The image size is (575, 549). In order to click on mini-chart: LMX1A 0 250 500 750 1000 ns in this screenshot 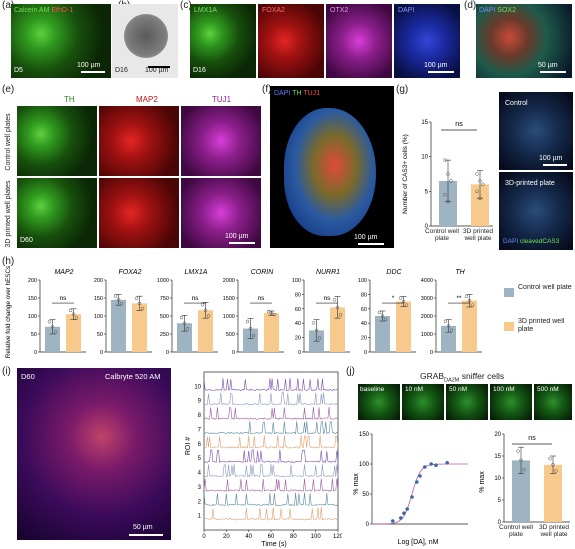, I will do `click(187, 312)`.